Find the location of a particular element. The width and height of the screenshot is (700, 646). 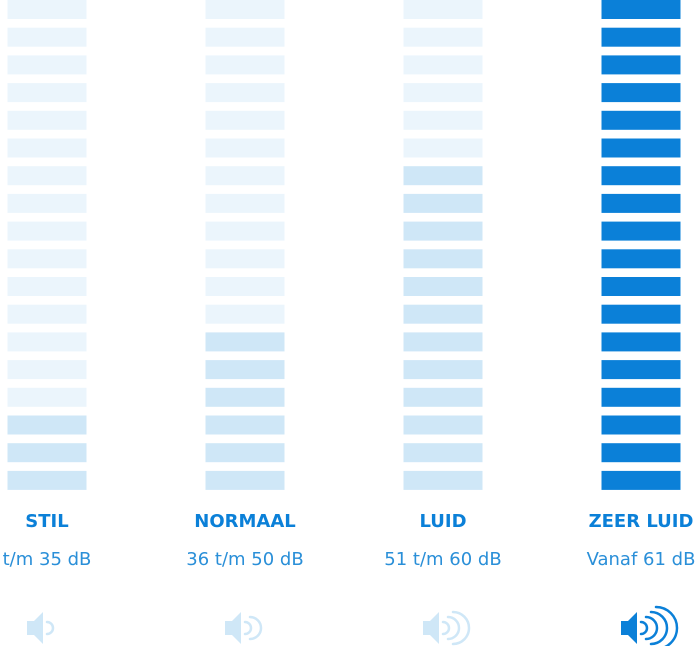

level-label: LUID is located at coordinates (442, 521).